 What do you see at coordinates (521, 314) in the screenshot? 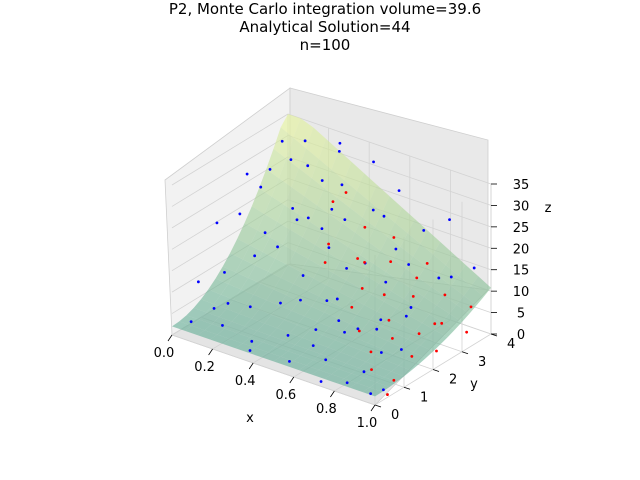
I see `z-tick-label: 5` at bounding box center [521, 314].